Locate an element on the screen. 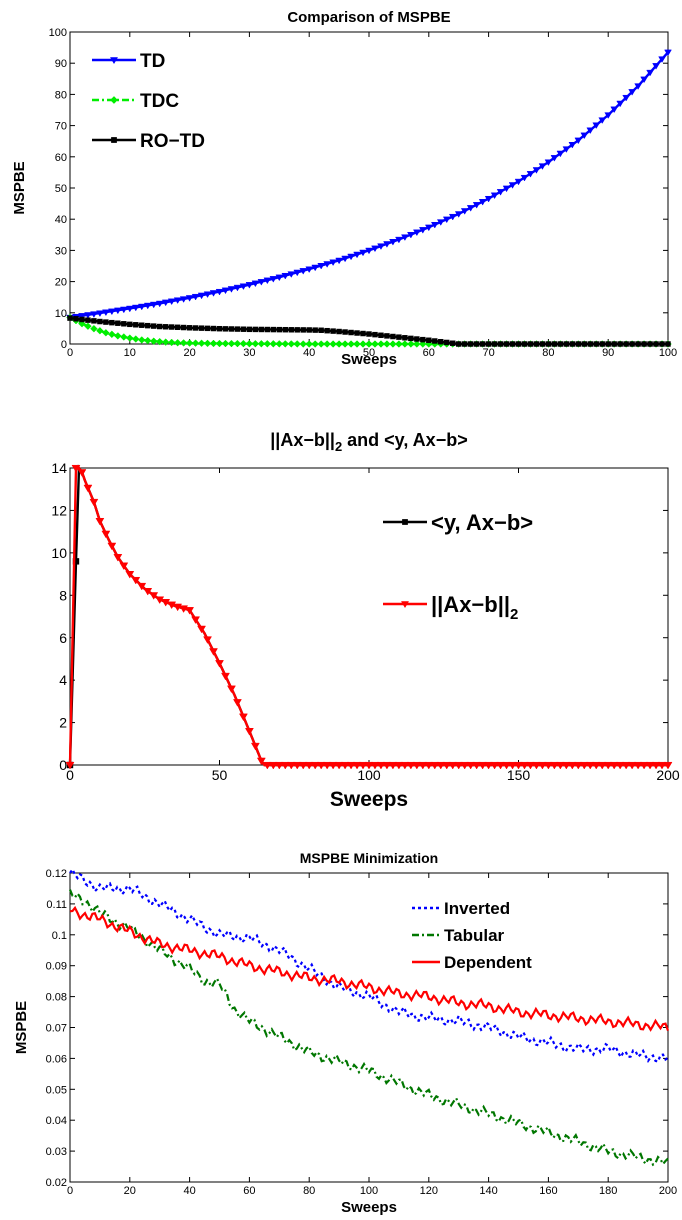 The width and height of the screenshot is (682, 1220). x-tick-label: 50 is located at coordinates (220, 775).